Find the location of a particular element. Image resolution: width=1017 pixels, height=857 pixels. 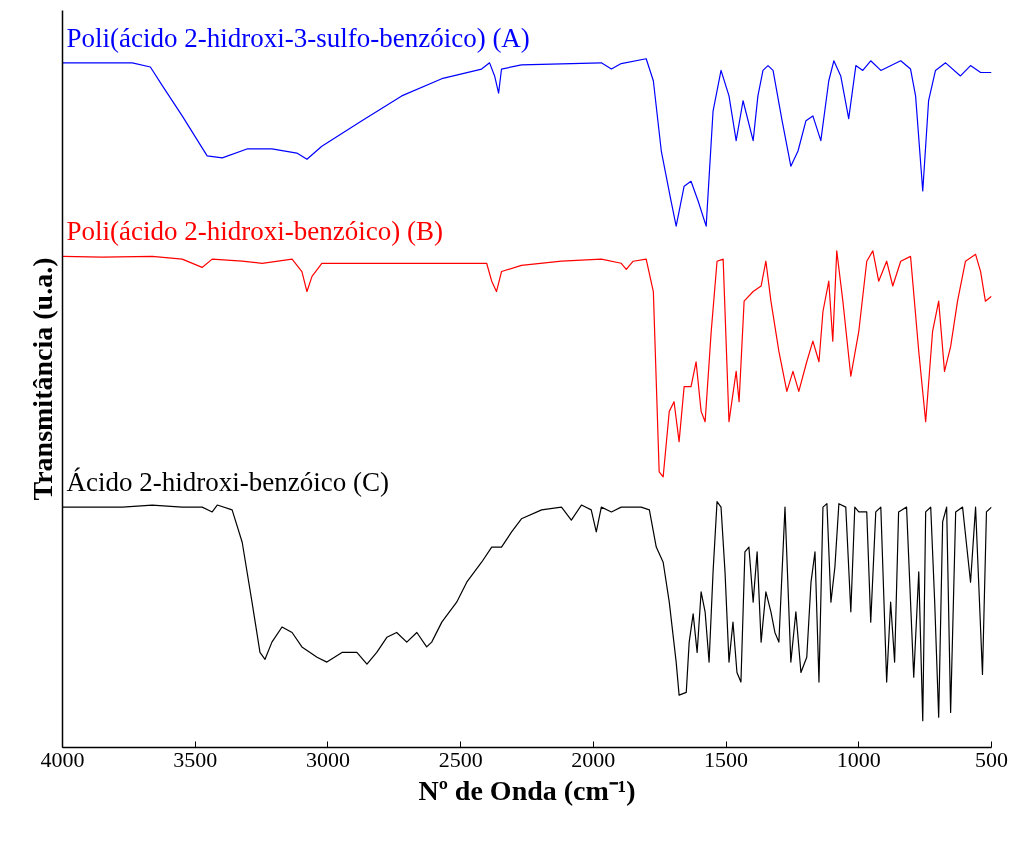

y-axis-title: Transmitância (u.a.) is located at coordinates (42, 379).